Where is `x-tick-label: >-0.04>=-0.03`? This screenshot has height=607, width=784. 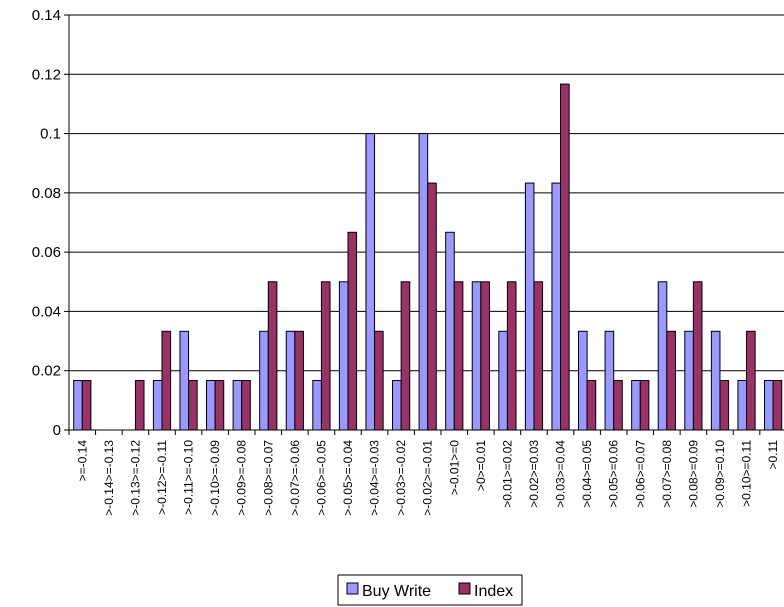 x-tick-label: >-0.04>=-0.03 is located at coordinates (375, 478).